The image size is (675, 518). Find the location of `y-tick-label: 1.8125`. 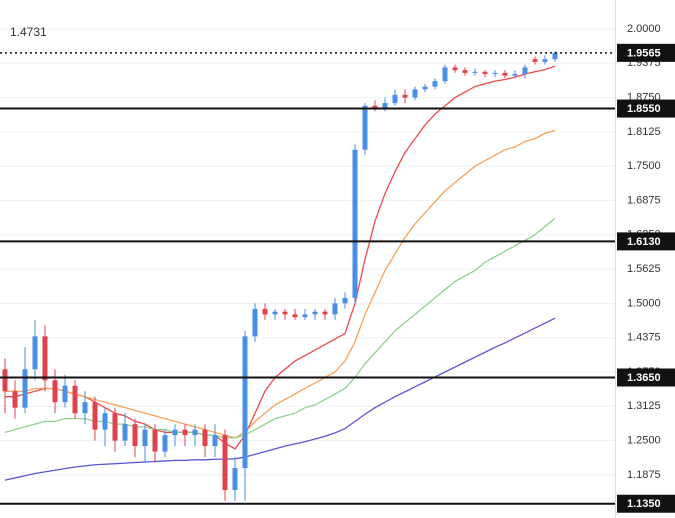

y-tick-label: 1.8125 is located at coordinates (644, 132).